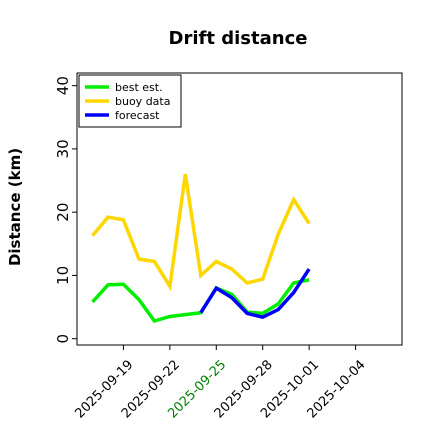 The image size is (440, 440). I want to click on y-tick-label: 10, so click(63, 275).